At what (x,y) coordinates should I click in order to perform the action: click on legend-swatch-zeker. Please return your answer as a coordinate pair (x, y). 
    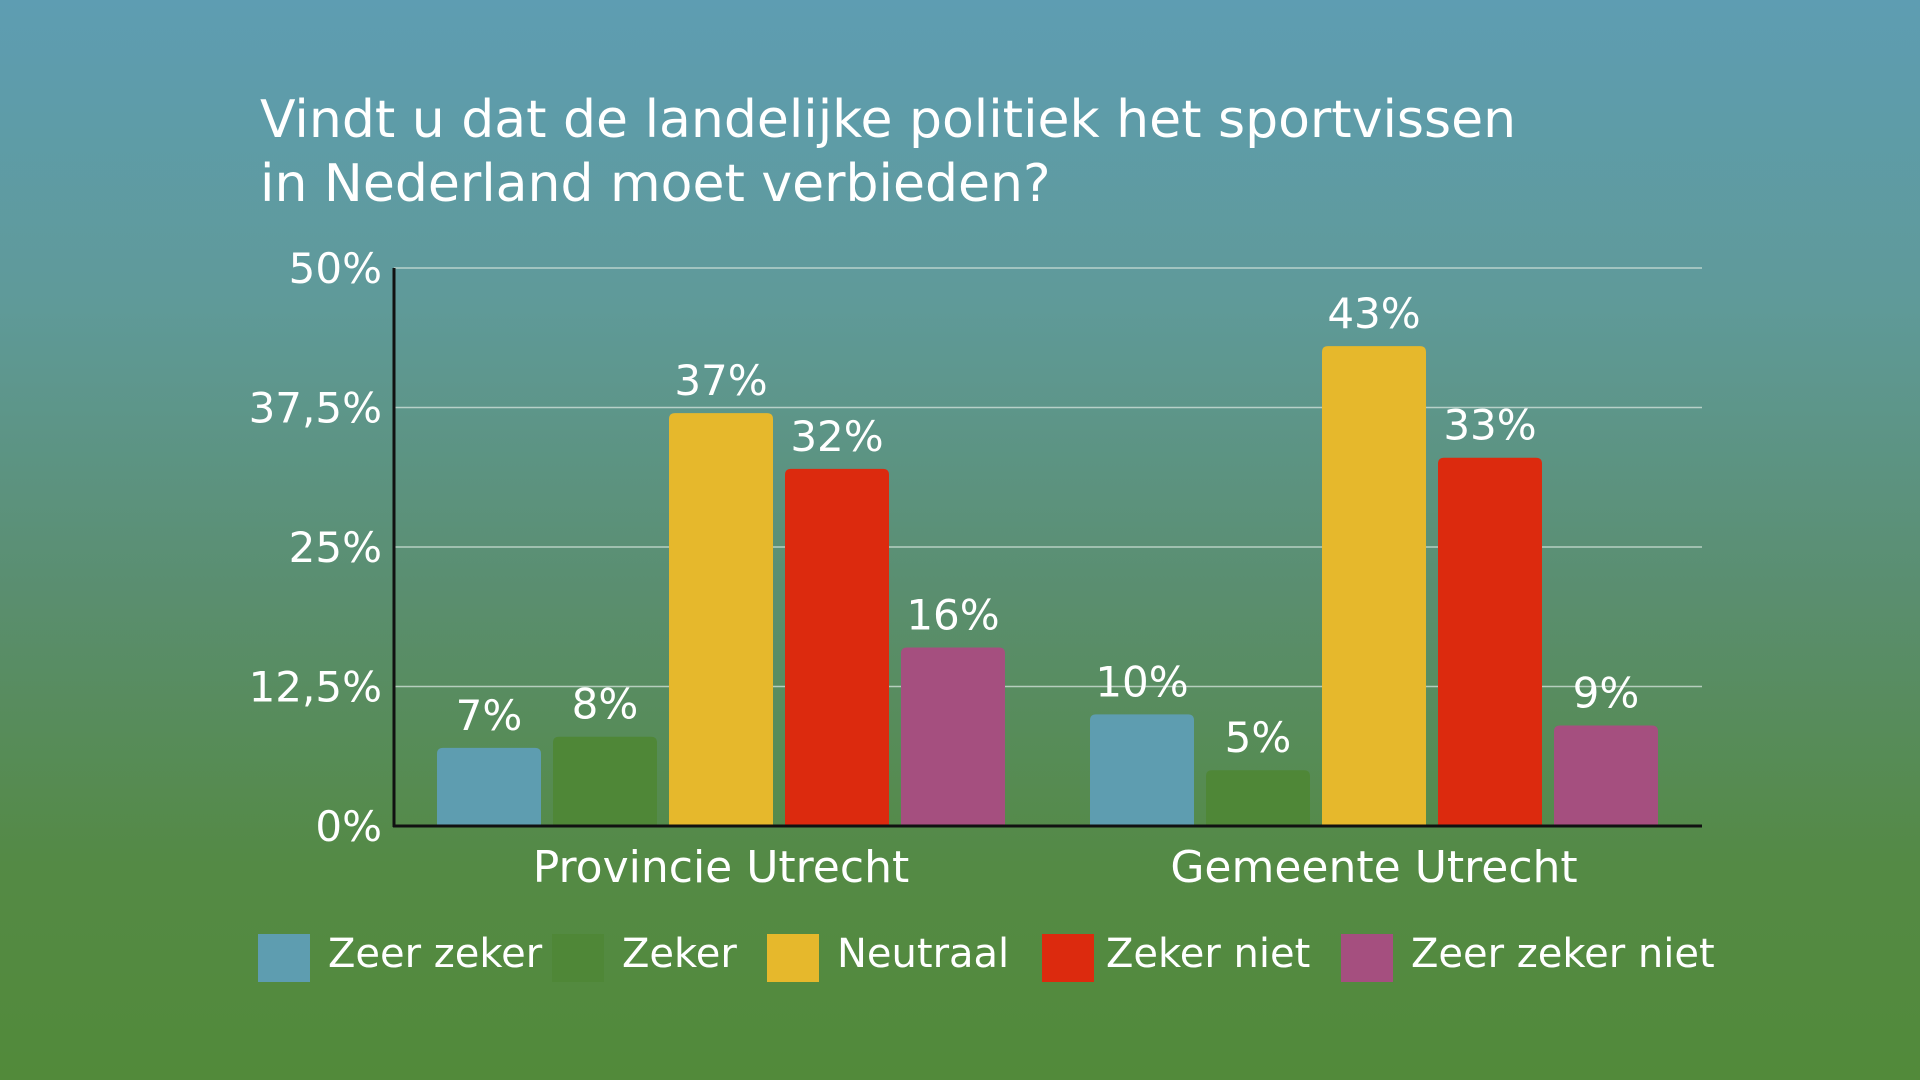
    Looking at the image, I should click on (578, 958).